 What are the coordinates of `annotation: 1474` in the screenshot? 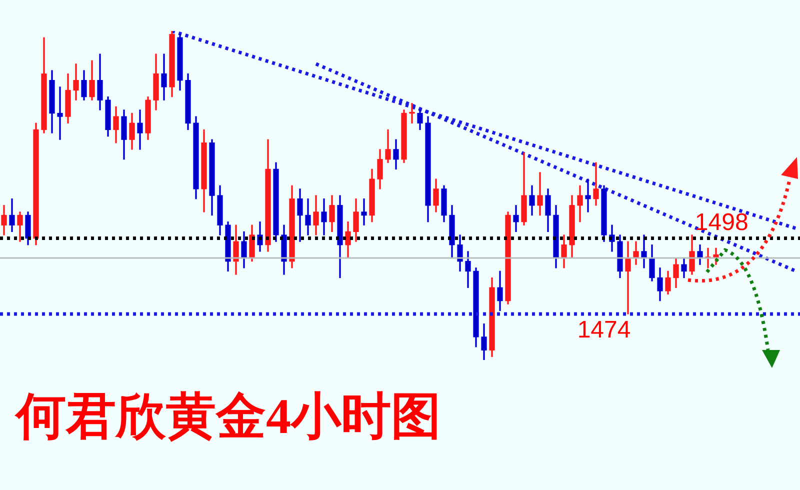 It's located at (604, 330).